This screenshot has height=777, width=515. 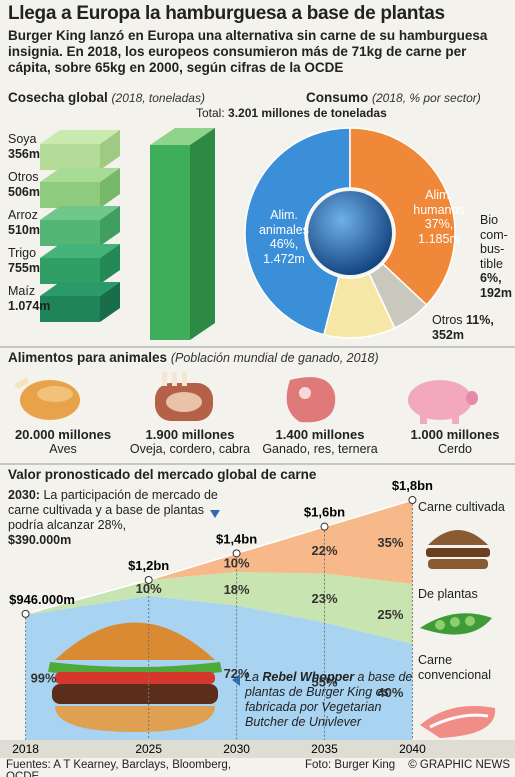 I want to click on pie-category: Bio com- bus- tible, so click(x=494, y=242).